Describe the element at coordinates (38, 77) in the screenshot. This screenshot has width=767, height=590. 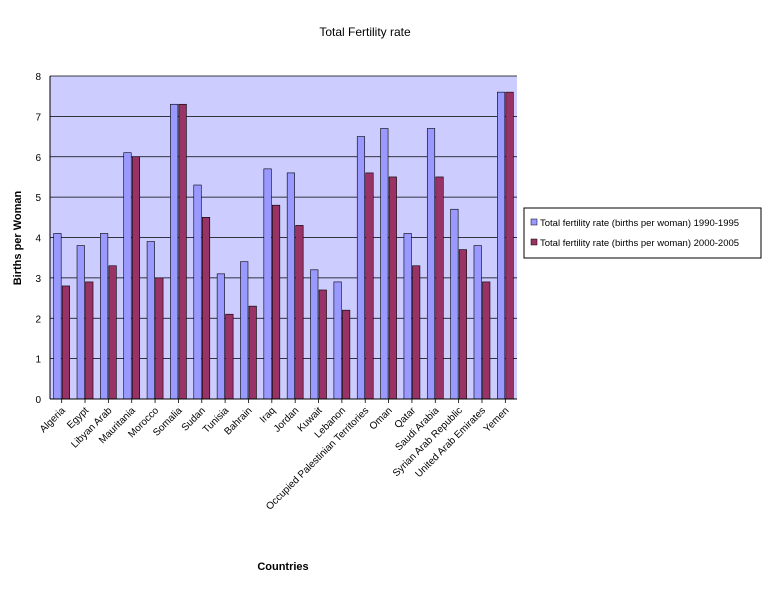
I see `y-tick-label: 8` at that location.